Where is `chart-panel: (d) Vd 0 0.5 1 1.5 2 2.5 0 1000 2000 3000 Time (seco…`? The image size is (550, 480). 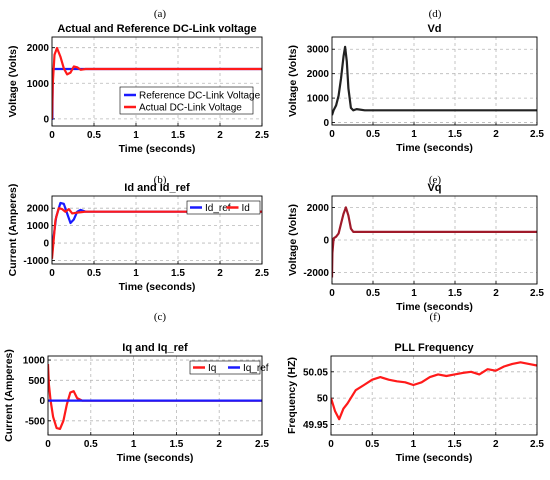
chart-panel: (d) Vd 0 0.5 1 1.5 2 2.5 0 1000 2000 3000 Time (seco… is located at coordinates (415, 81).